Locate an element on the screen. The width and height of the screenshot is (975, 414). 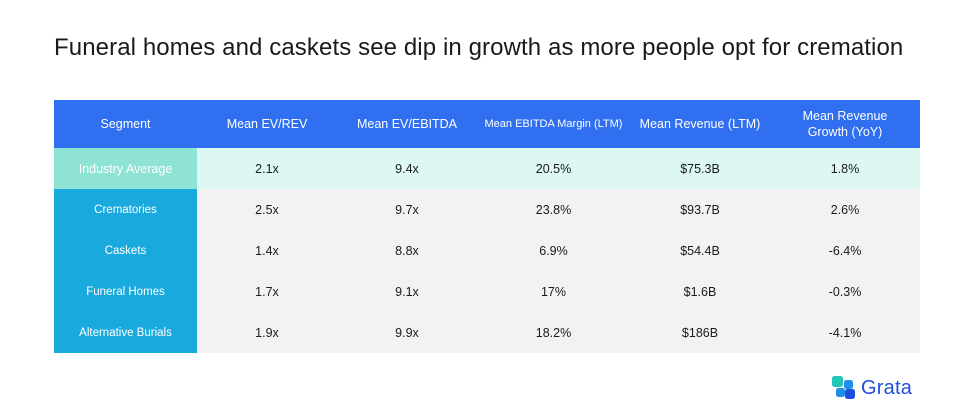
table-cell: $54.4B is located at coordinates (700, 250).